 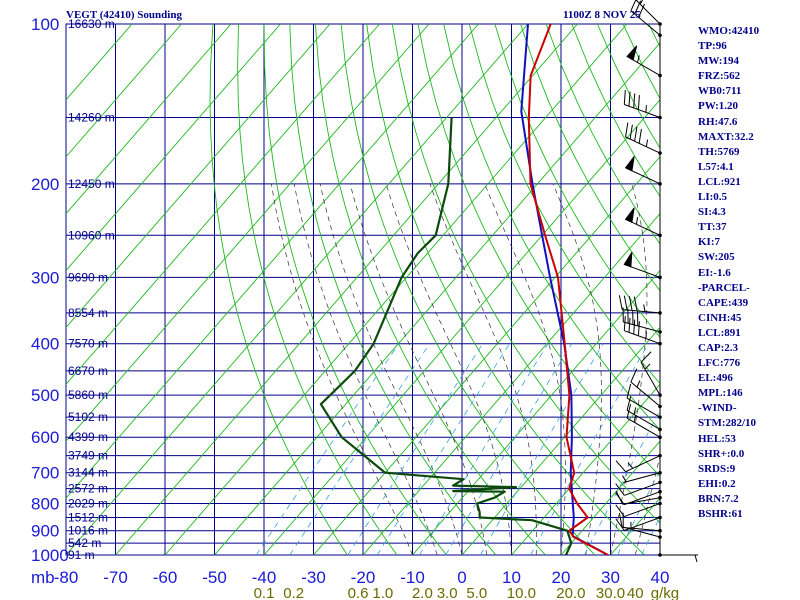 What do you see at coordinates (715, 378) in the screenshot?
I see `parameter-item: EL:496` at bounding box center [715, 378].